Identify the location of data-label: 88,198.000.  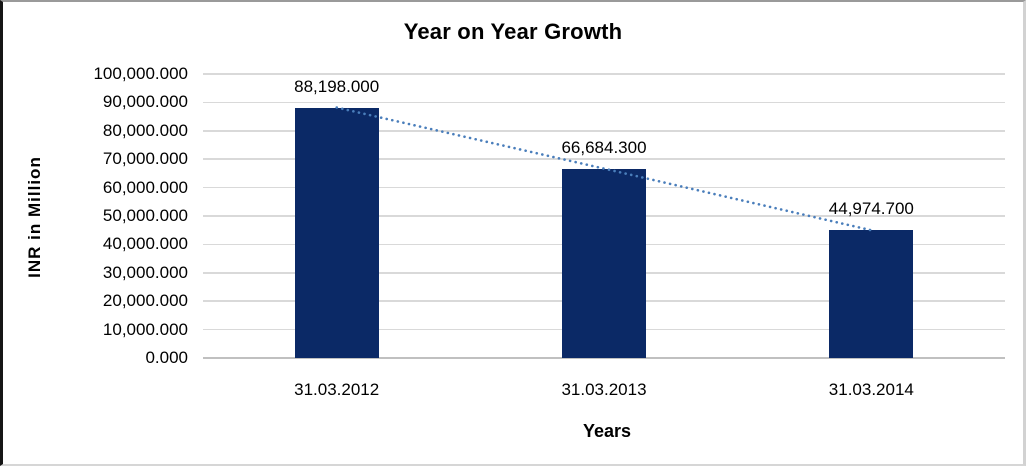
(337, 86).